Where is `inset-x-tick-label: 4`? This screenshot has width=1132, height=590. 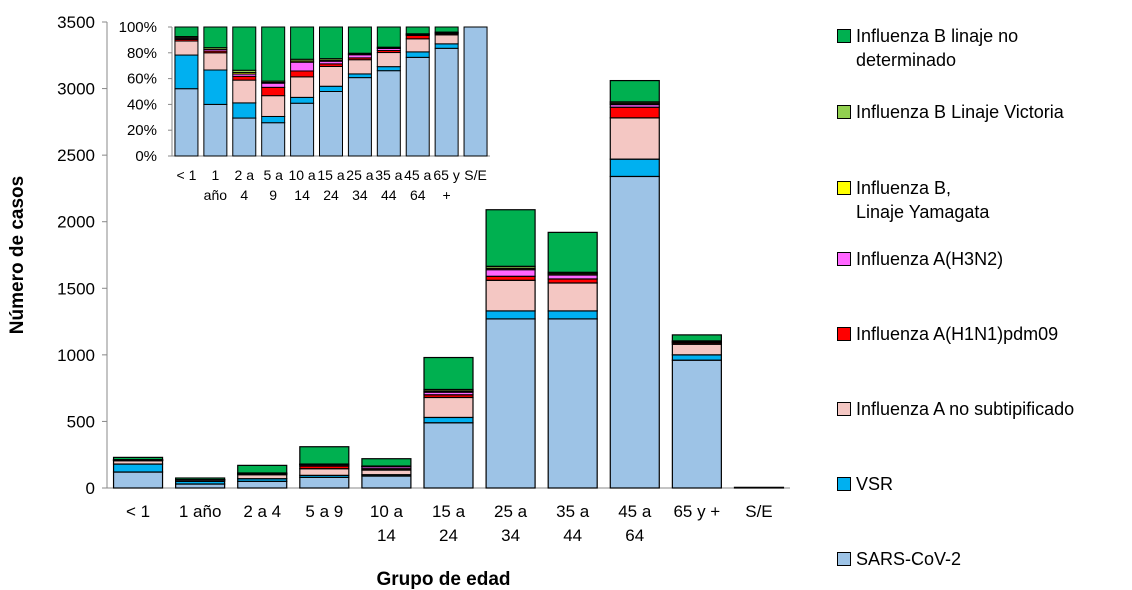 inset-x-tick-label: 4 is located at coordinates (244, 195).